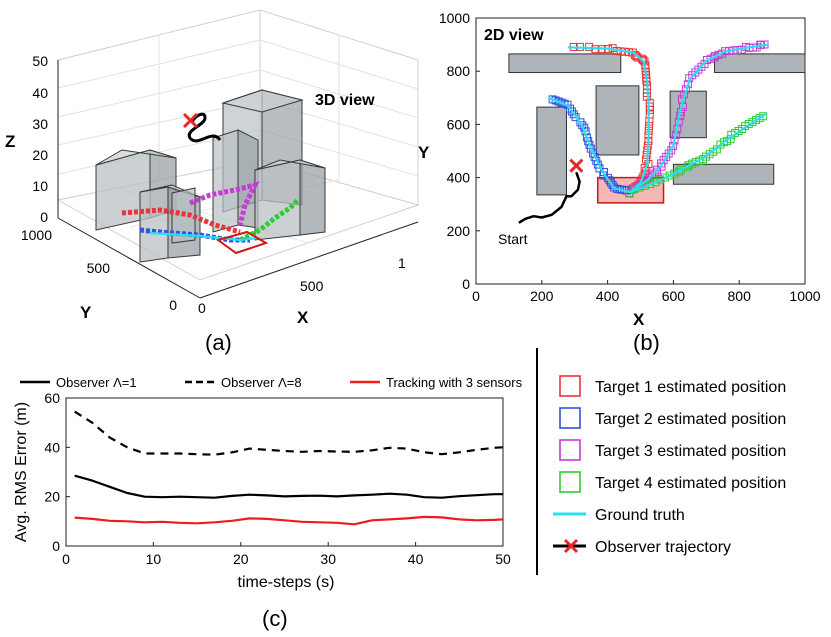 This screenshot has height=637, width=831. What do you see at coordinates (40, 186) in the screenshot?
I see `z-tick-10: 10` at bounding box center [40, 186].